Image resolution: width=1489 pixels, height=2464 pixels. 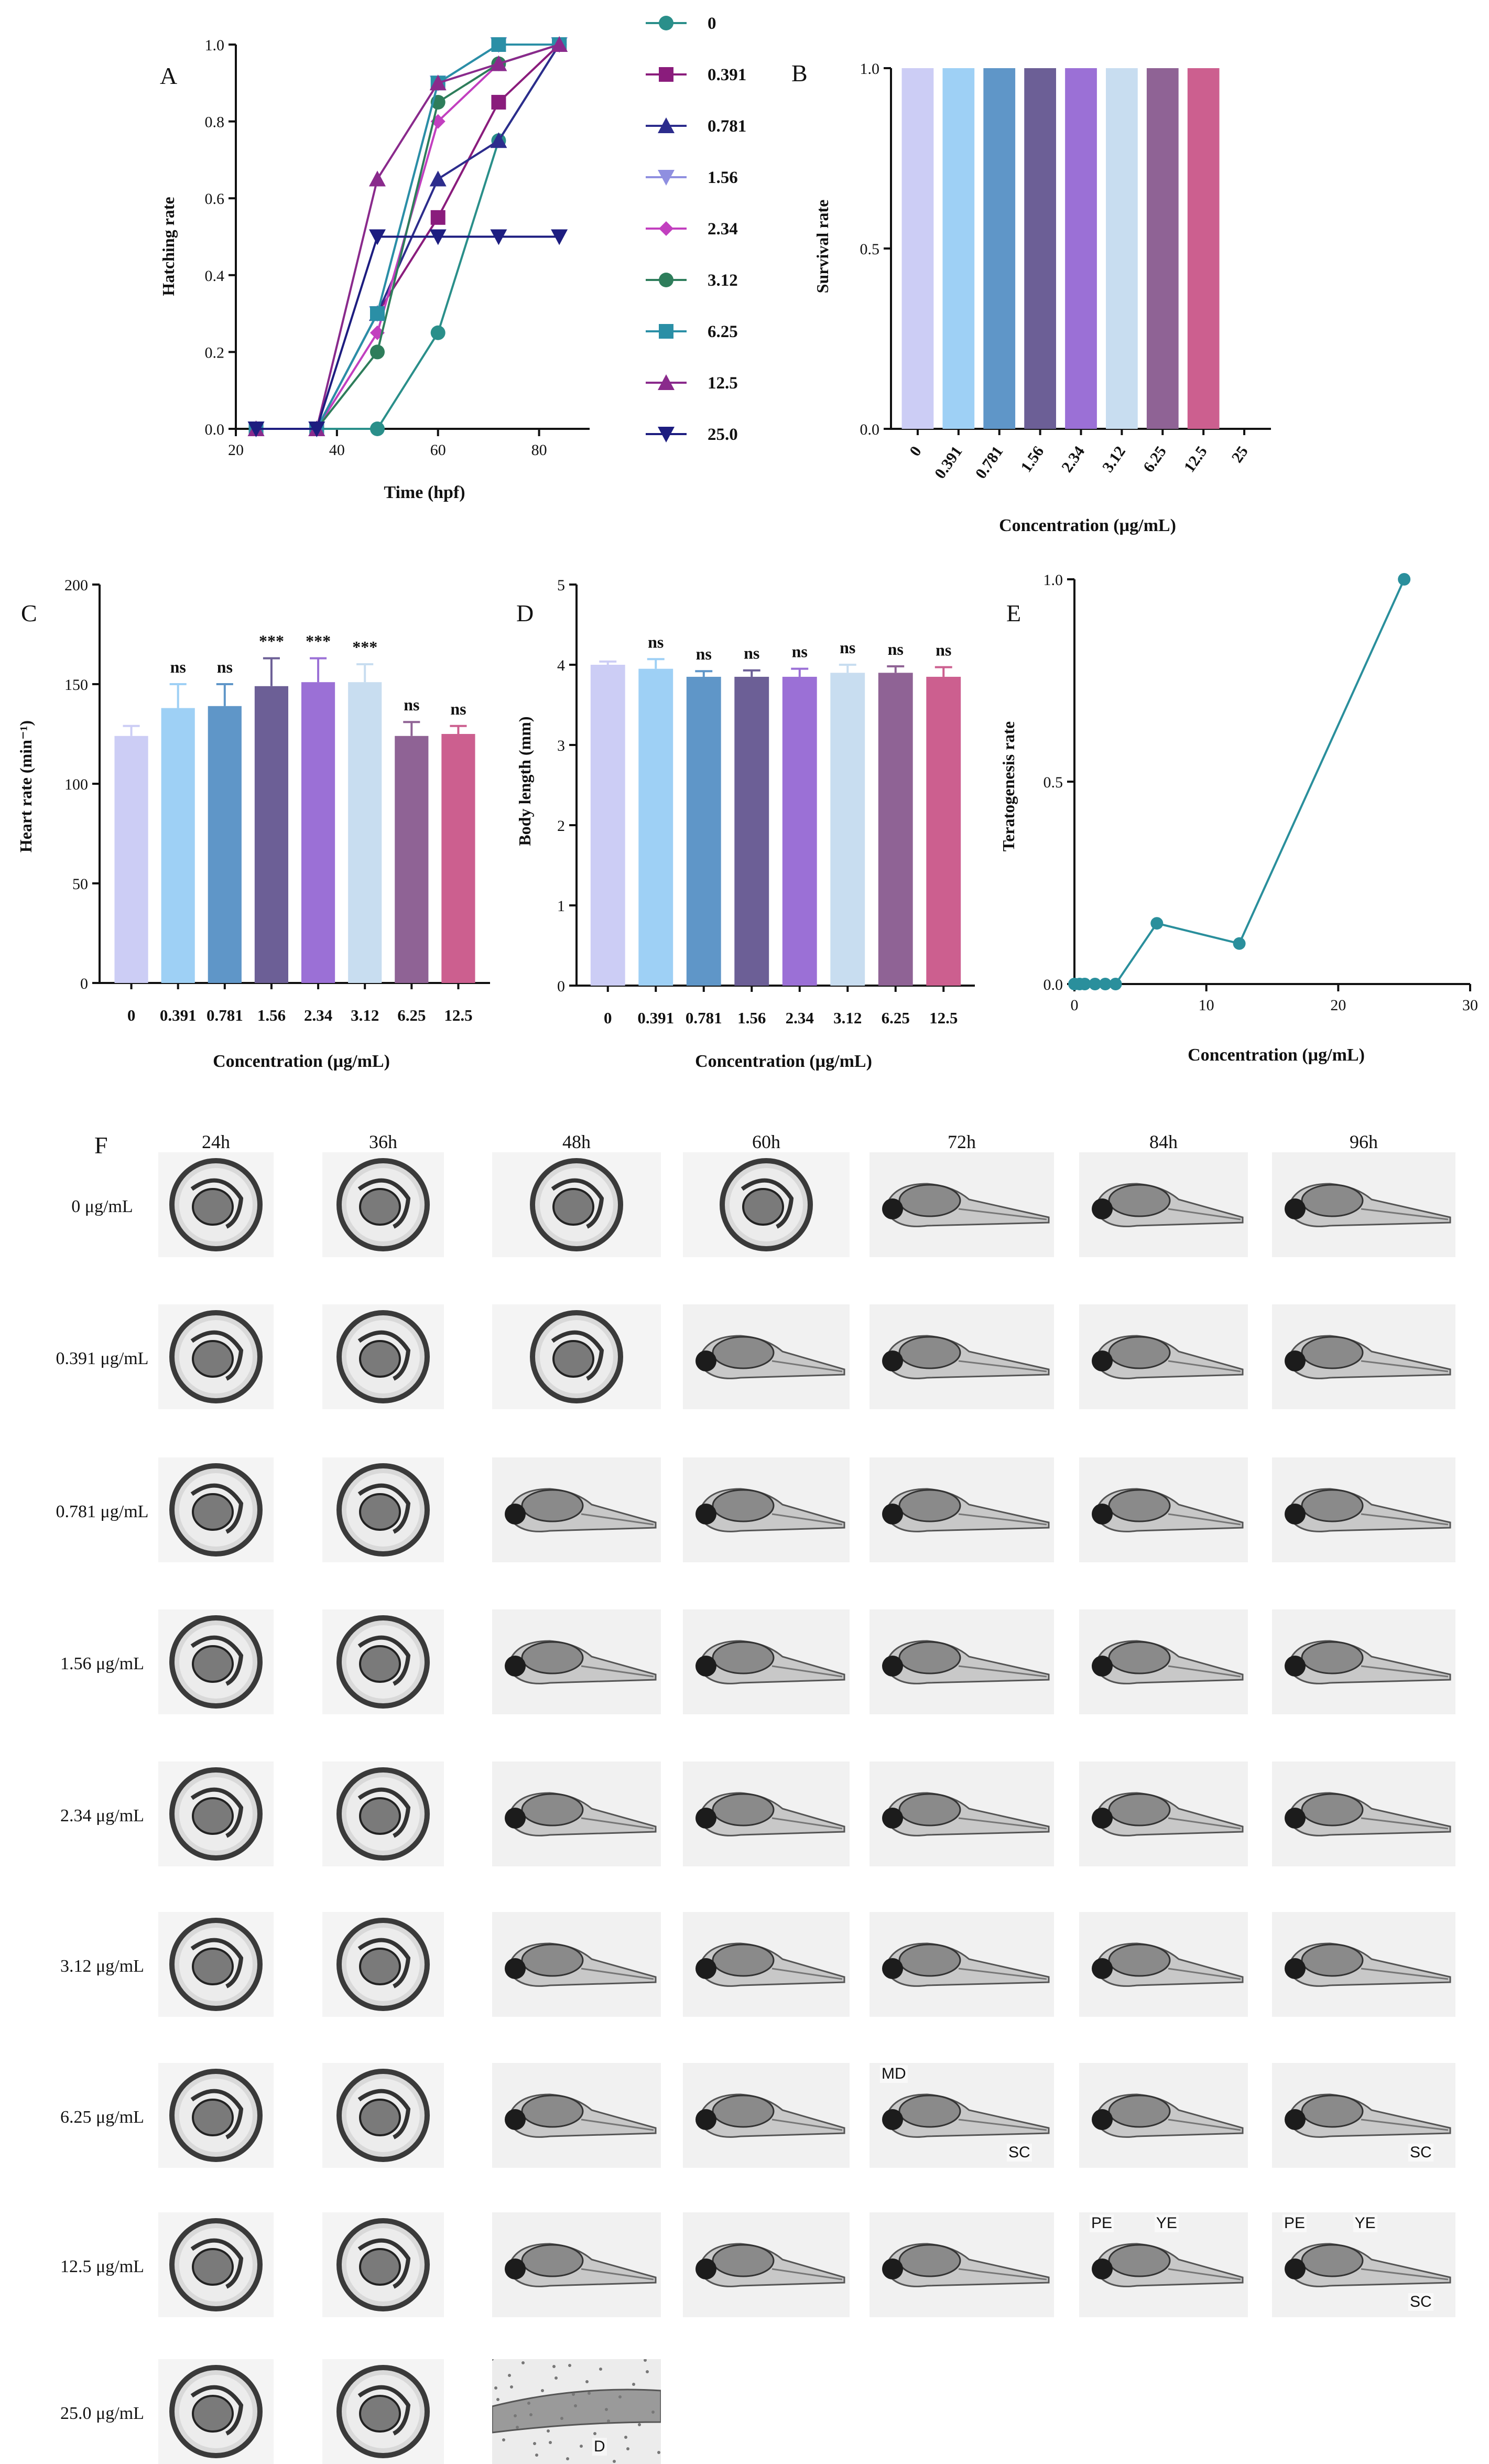 I want to click on legend-marker-25.0, so click(x=666, y=435).